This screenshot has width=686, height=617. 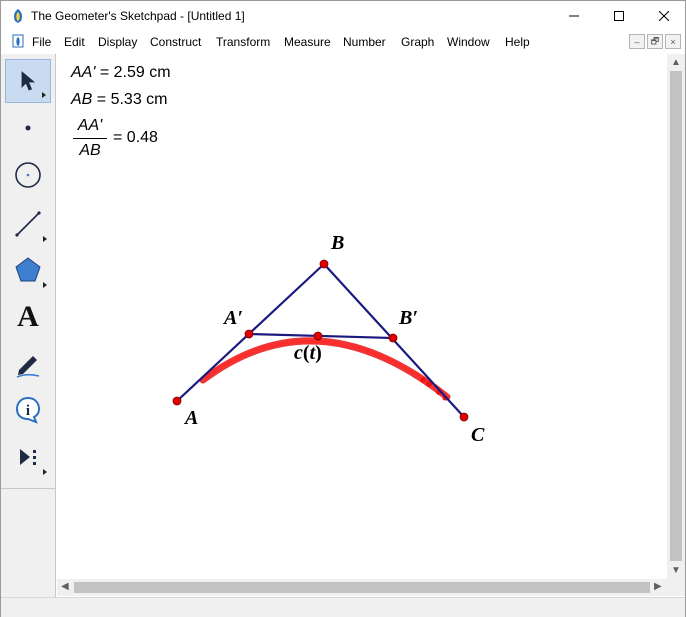 What do you see at coordinates (637, 41) in the screenshot?
I see `mdi-minimize-button: –` at bounding box center [637, 41].